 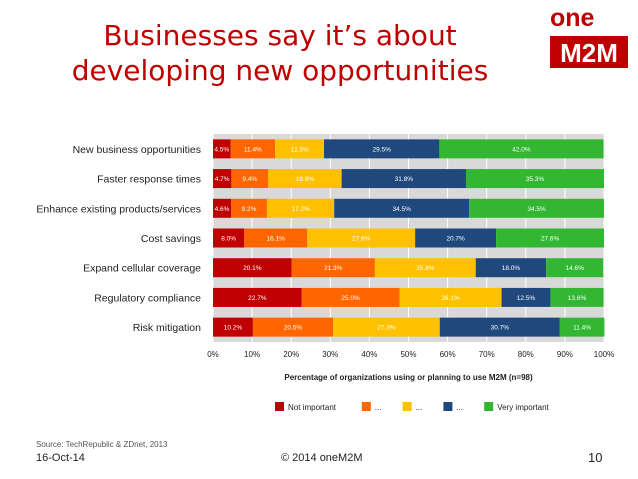 What do you see at coordinates (213, 354) in the screenshot?
I see `x-tick-label: 0%` at bounding box center [213, 354].